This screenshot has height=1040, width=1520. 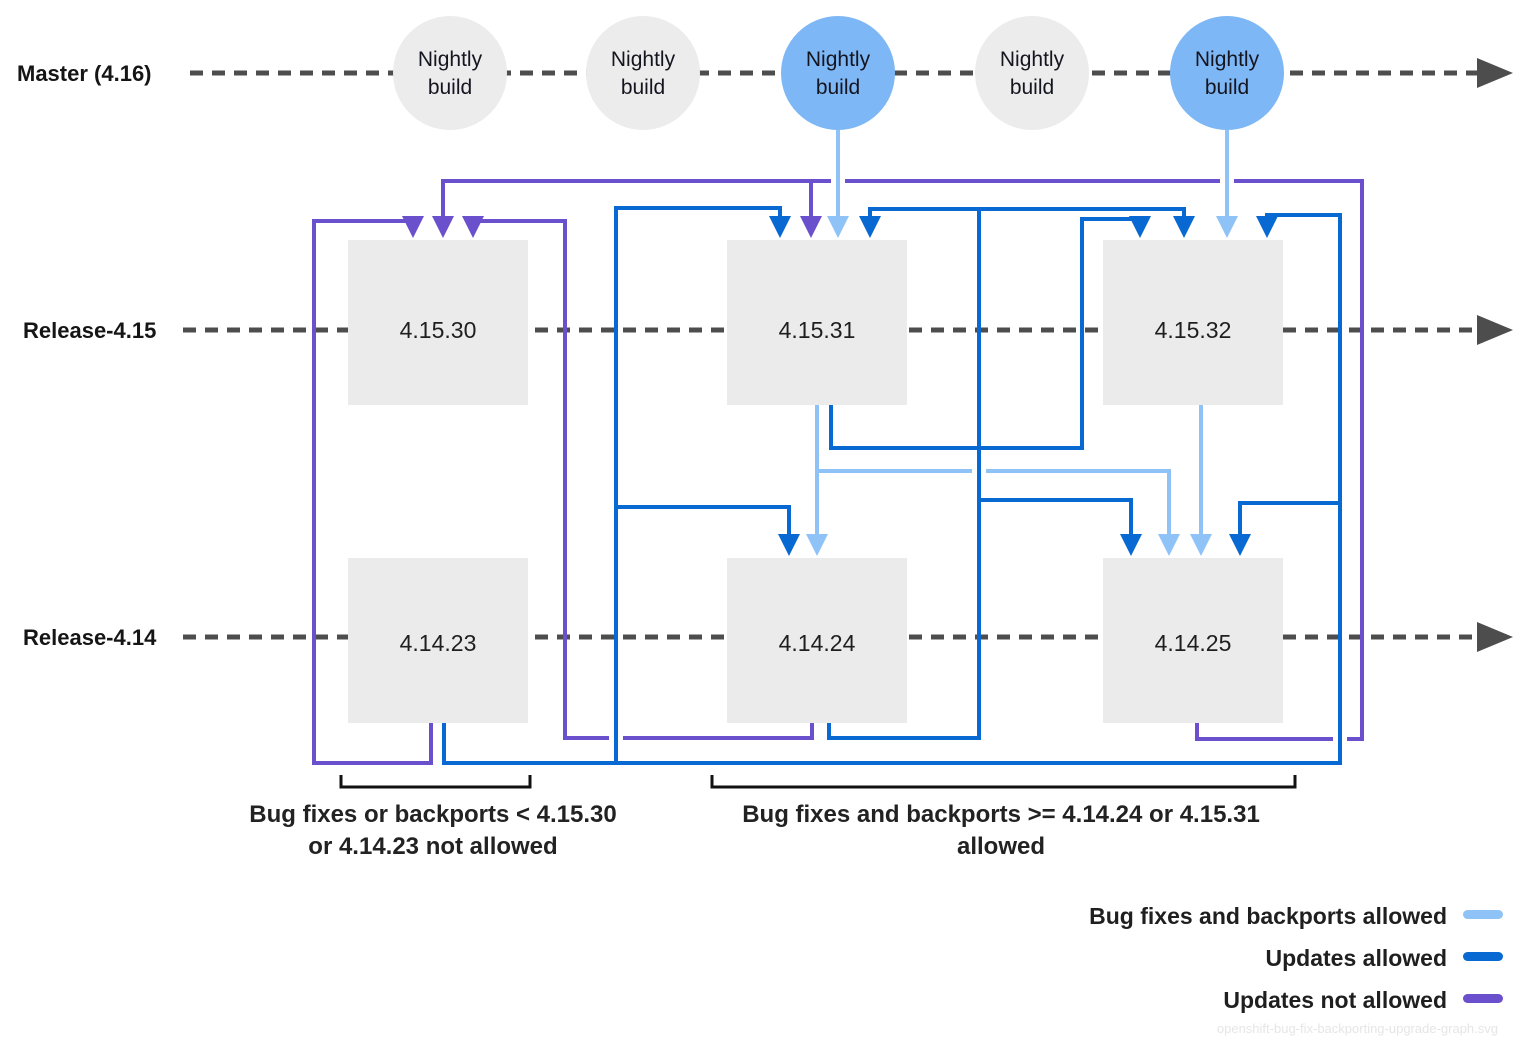 I want to click on version-box-4-15-31: 4.15.31, so click(x=817, y=322).